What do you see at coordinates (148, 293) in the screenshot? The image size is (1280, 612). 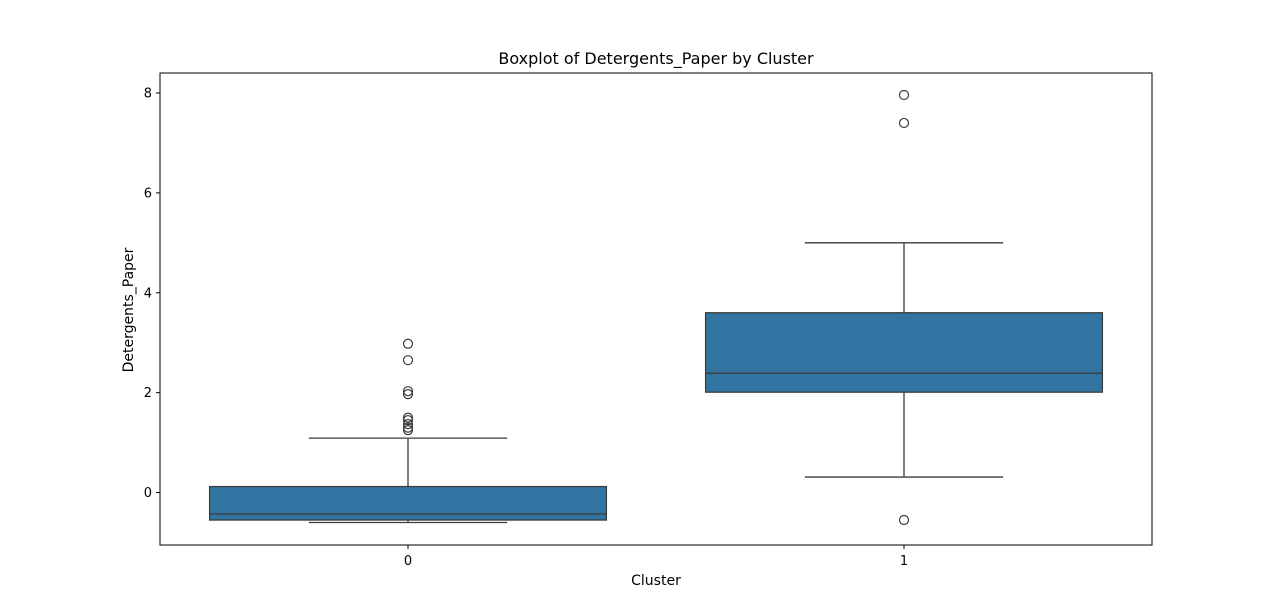 I see `y-tick-label: 4` at bounding box center [148, 293].